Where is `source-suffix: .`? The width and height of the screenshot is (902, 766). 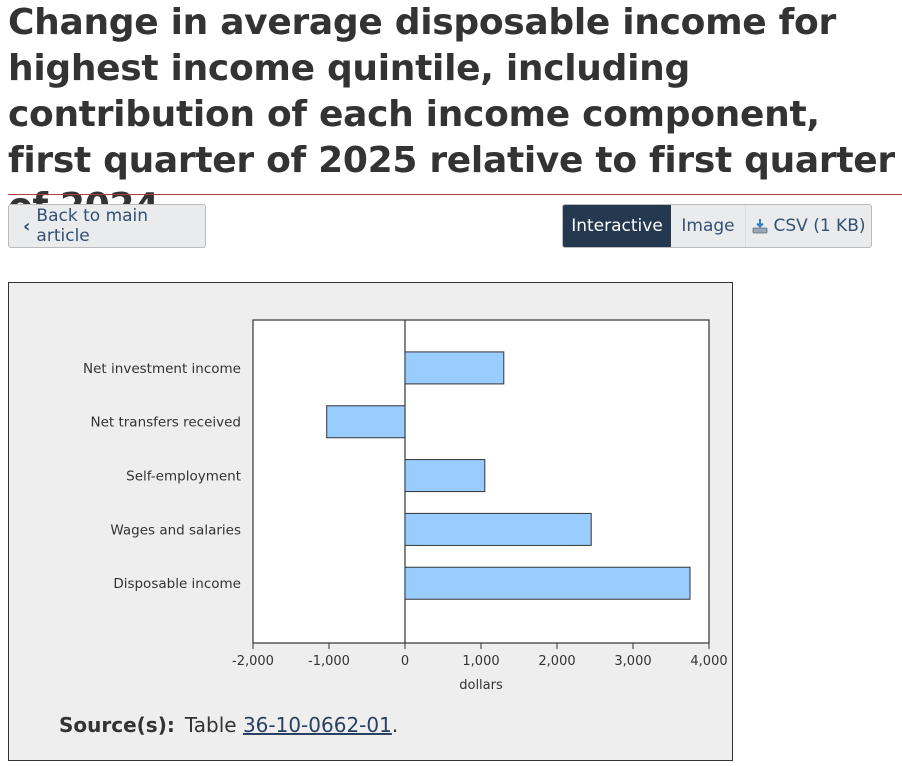
source-suffix: . is located at coordinates (395, 725).